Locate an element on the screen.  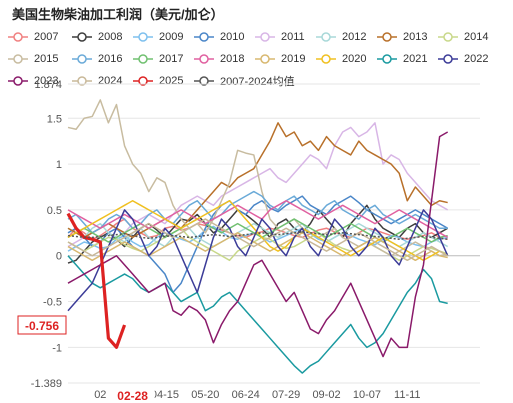
legend-label: 2020 is located at coordinates (354, 59).